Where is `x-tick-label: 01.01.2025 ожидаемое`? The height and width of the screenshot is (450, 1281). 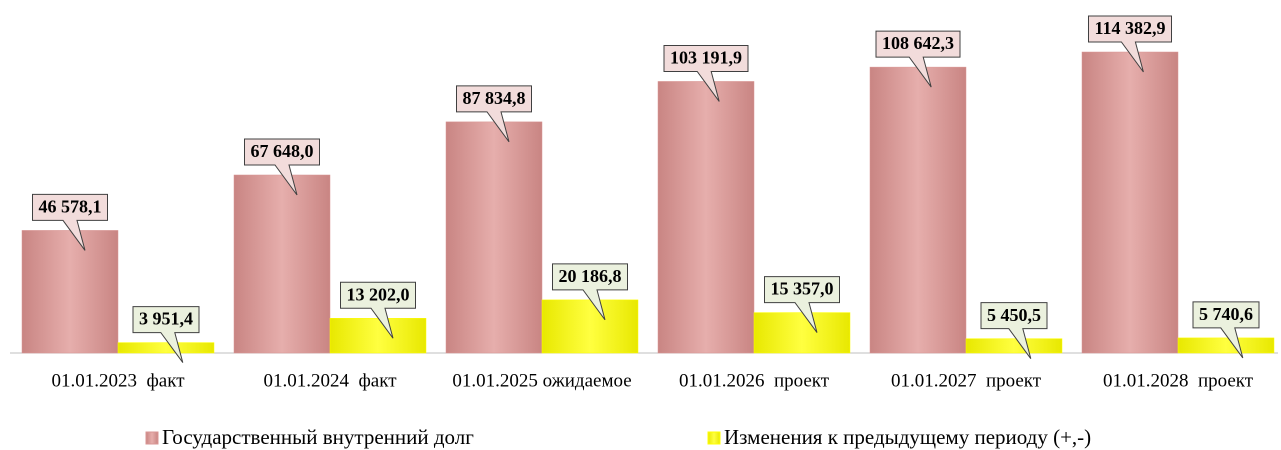 x-tick-label: 01.01.2025 ожидаемое is located at coordinates (541, 380).